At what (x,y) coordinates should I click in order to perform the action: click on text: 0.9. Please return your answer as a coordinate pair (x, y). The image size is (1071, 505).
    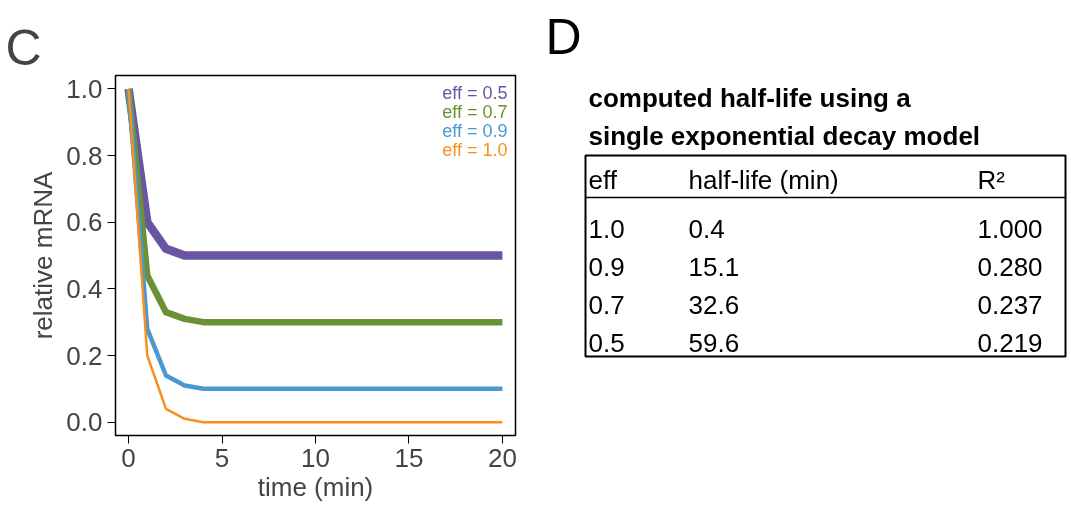
    Looking at the image, I should click on (606, 266).